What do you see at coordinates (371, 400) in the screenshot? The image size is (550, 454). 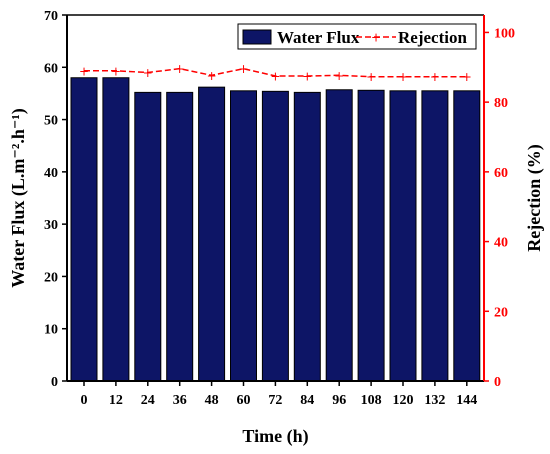 I see `x-tick-label: 108` at bounding box center [371, 400].